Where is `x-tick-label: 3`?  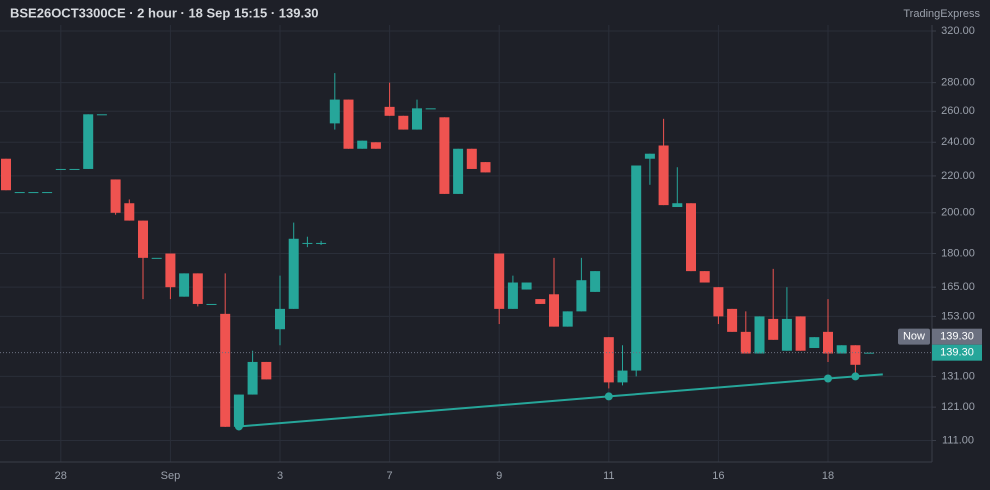
x-tick-label: 3 is located at coordinates (280, 476).